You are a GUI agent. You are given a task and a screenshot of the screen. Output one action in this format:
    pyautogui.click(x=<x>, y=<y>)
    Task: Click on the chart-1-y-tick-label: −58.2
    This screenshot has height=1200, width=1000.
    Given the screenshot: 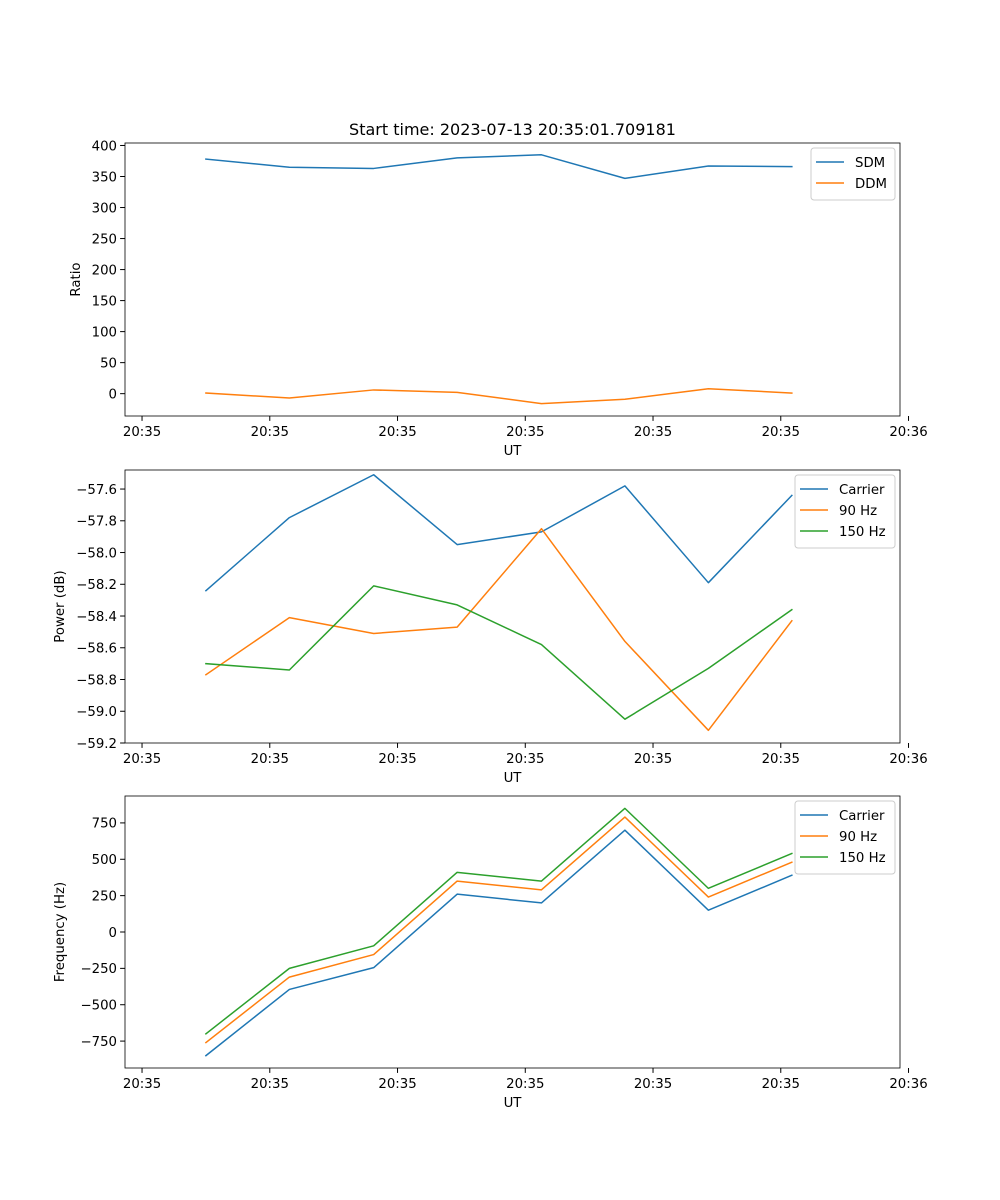 What is the action you would take?
    pyautogui.click(x=96, y=585)
    